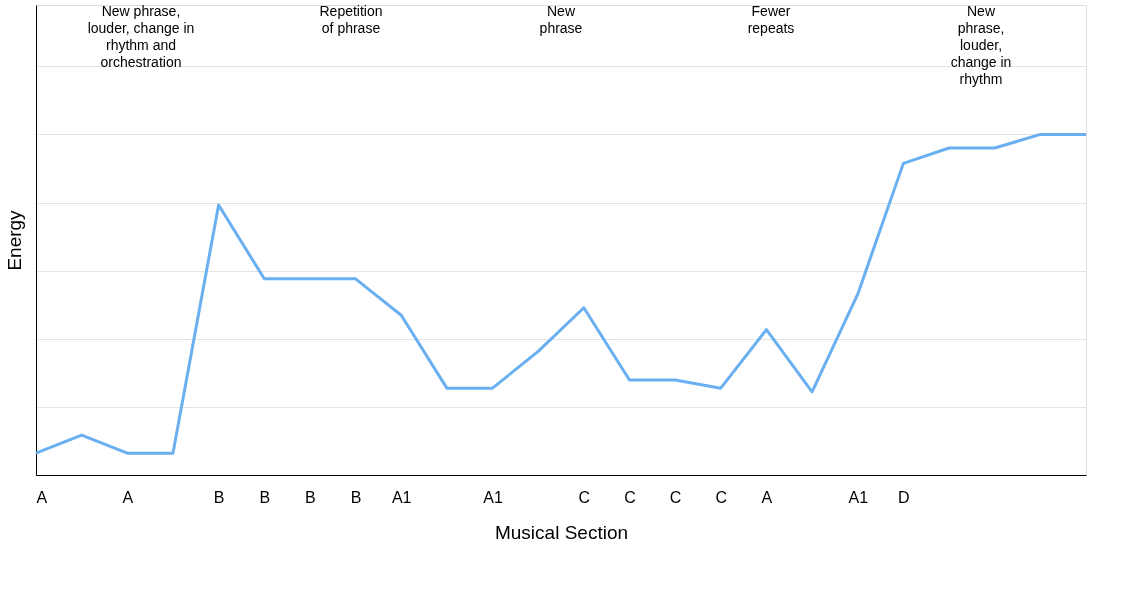 The height and width of the screenshot is (601, 1137). I want to click on y-axis-title: Energy, so click(14, 240).